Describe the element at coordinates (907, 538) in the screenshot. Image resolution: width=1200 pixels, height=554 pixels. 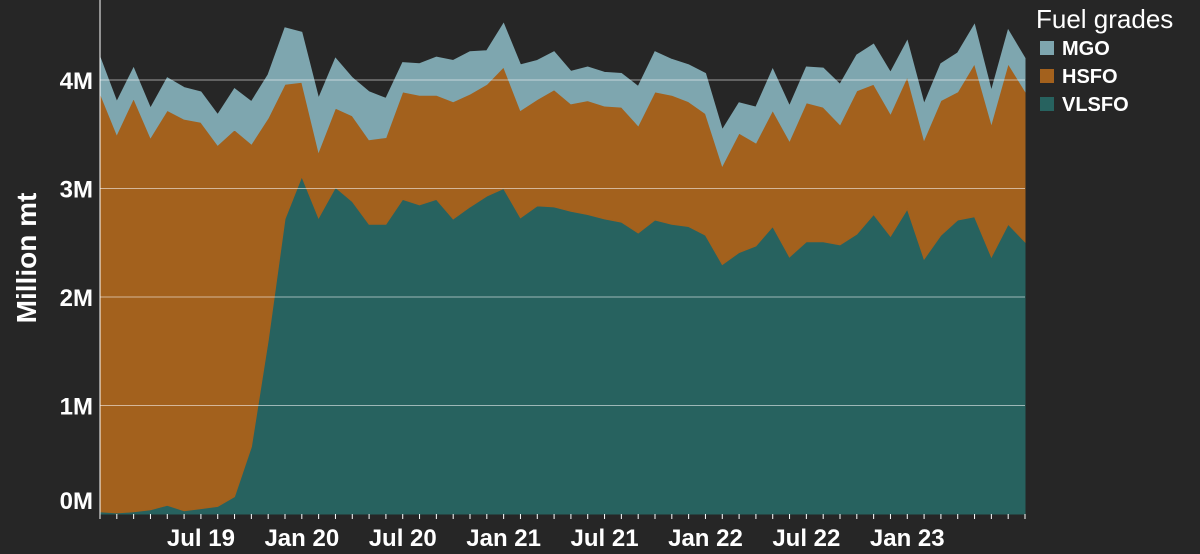
I see `x-tick-label: Jan 23` at that location.